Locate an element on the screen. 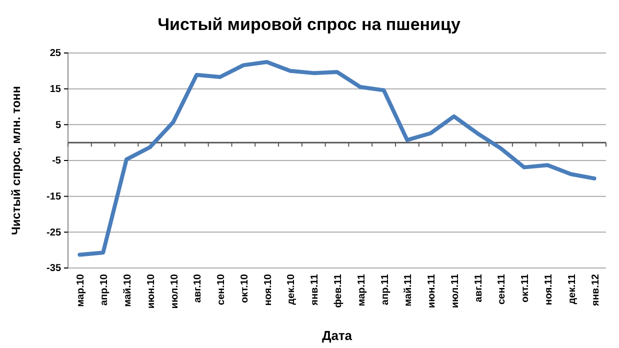  y-tick-label: -25 is located at coordinates (54, 232).